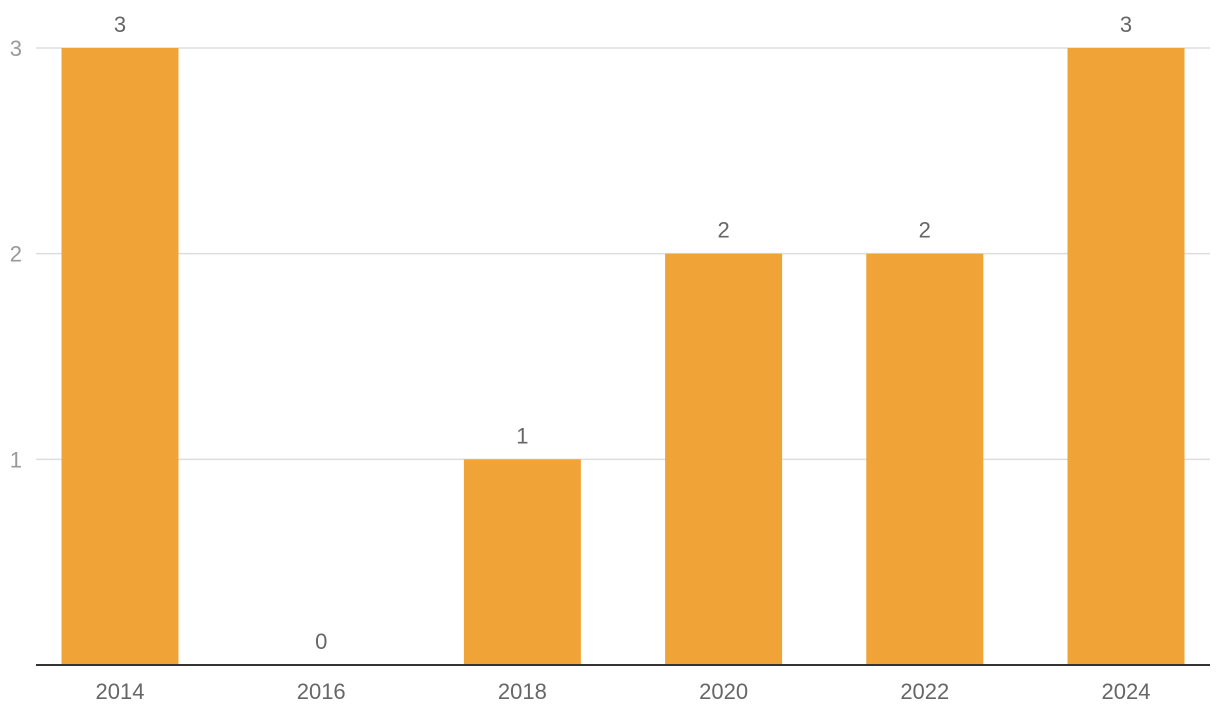 The height and width of the screenshot is (722, 1220). I want to click on data-label-2024: 3, so click(1126, 24).